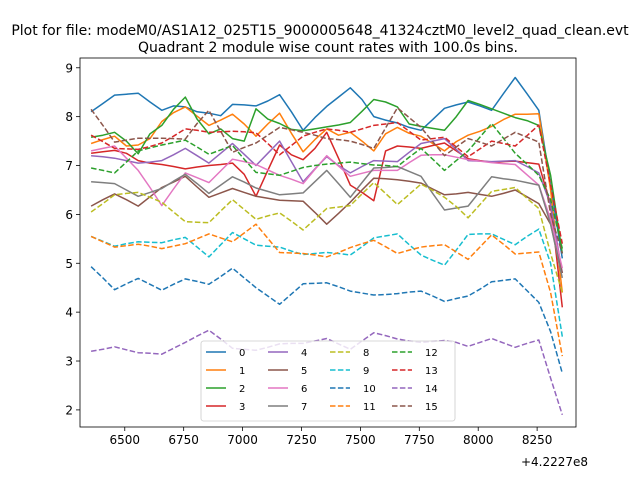 This screenshot has height=480, width=640. I want to click on x-tick-label: 8000, so click(478, 440).